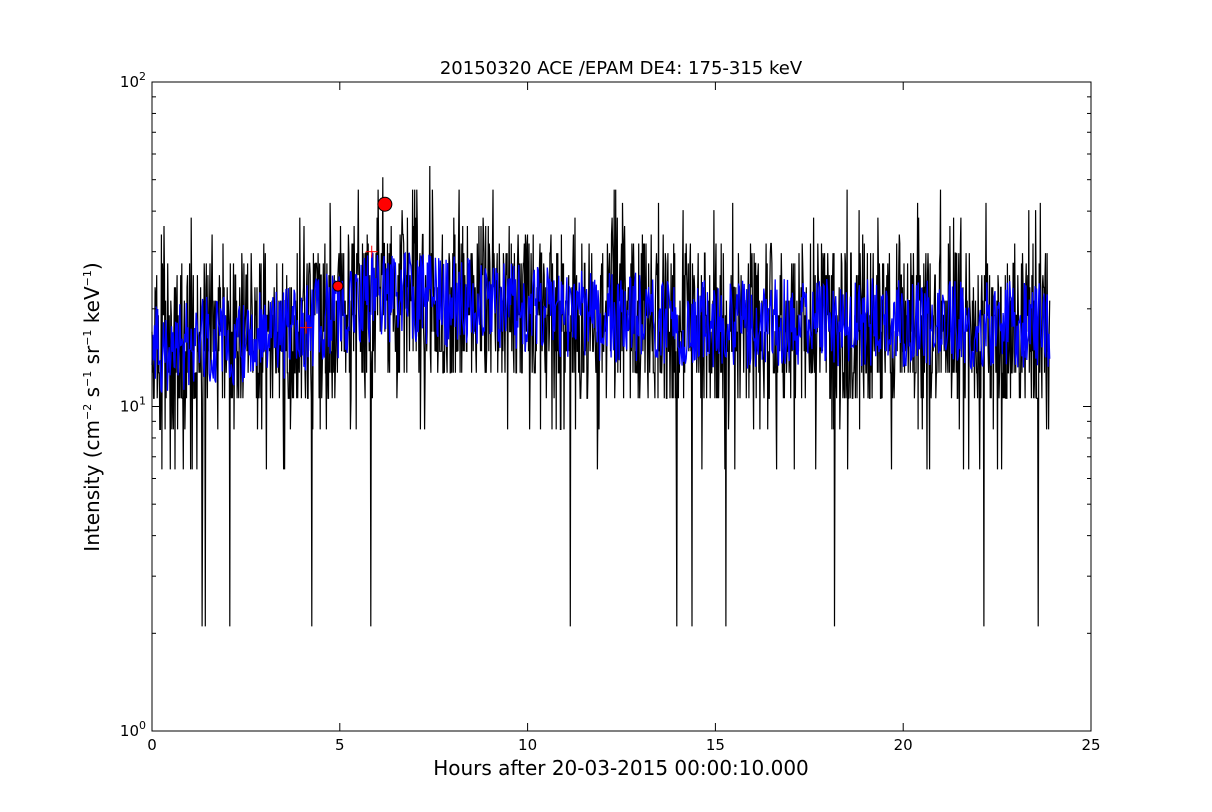  I want to click on x-tick-label: 5, so click(340, 745).